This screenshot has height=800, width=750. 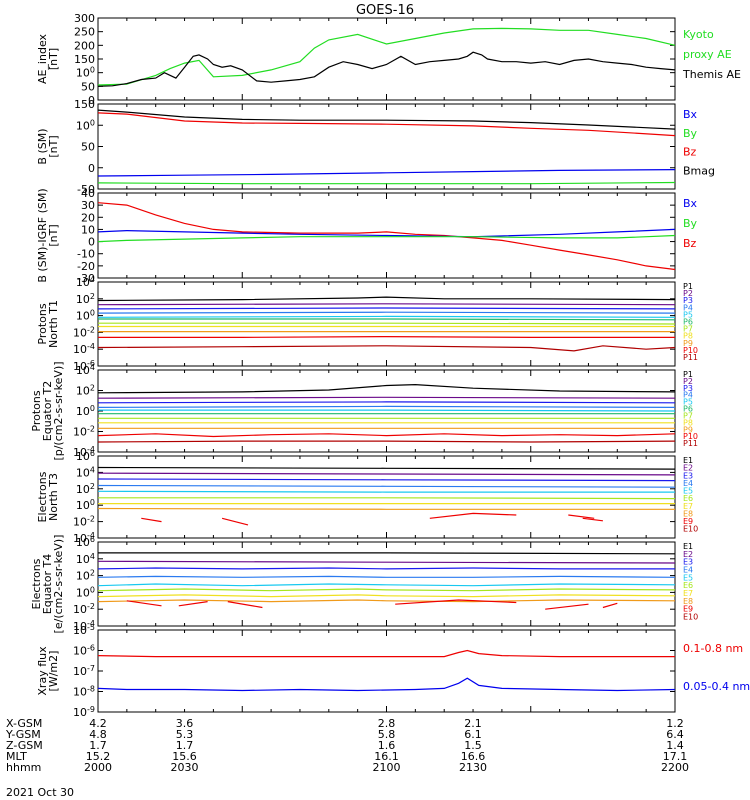 I want to click on legend-entry: P7, so click(x=688, y=416).